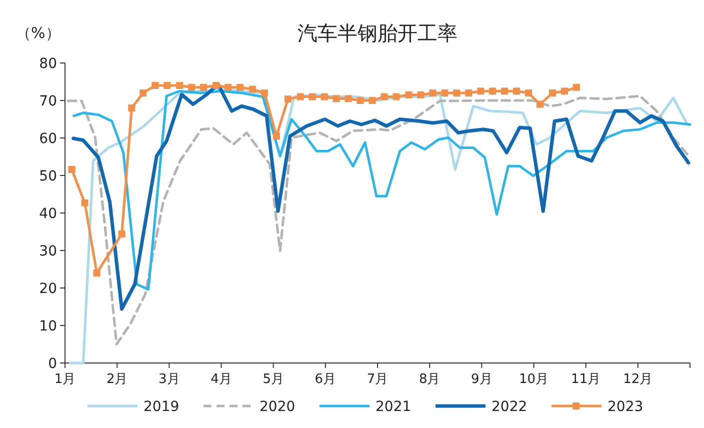 This screenshot has height=428, width=704. I want to click on legend-label: 2019, so click(162, 406).